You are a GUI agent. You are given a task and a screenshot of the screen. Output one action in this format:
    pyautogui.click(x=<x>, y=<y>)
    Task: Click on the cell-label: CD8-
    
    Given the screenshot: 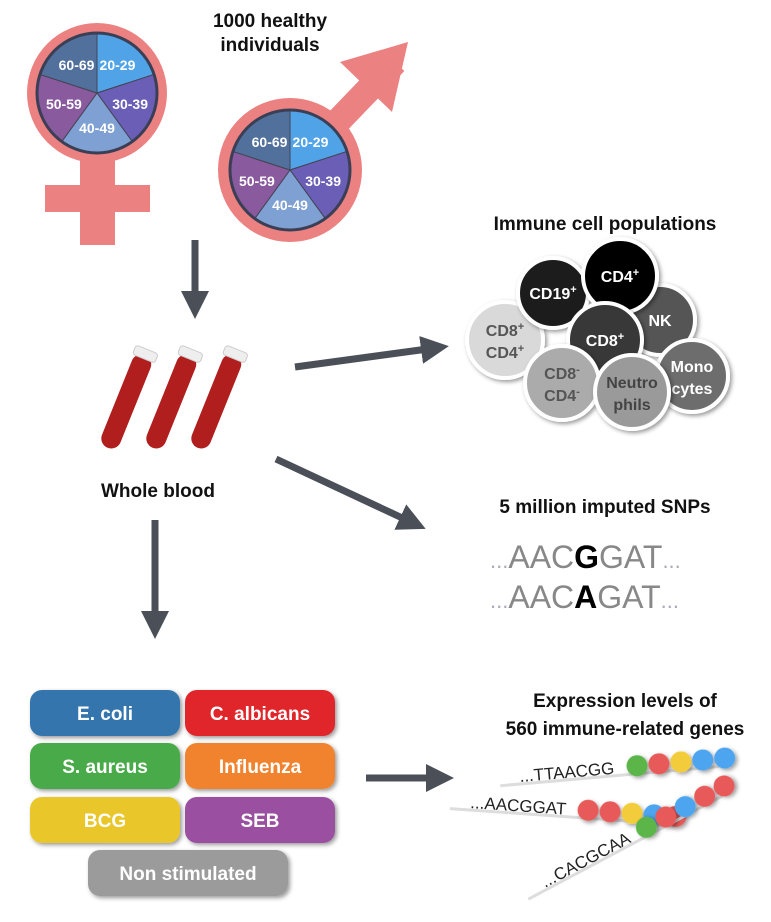 What is the action you would take?
    pyautogui.click(x=562, y=373)
    